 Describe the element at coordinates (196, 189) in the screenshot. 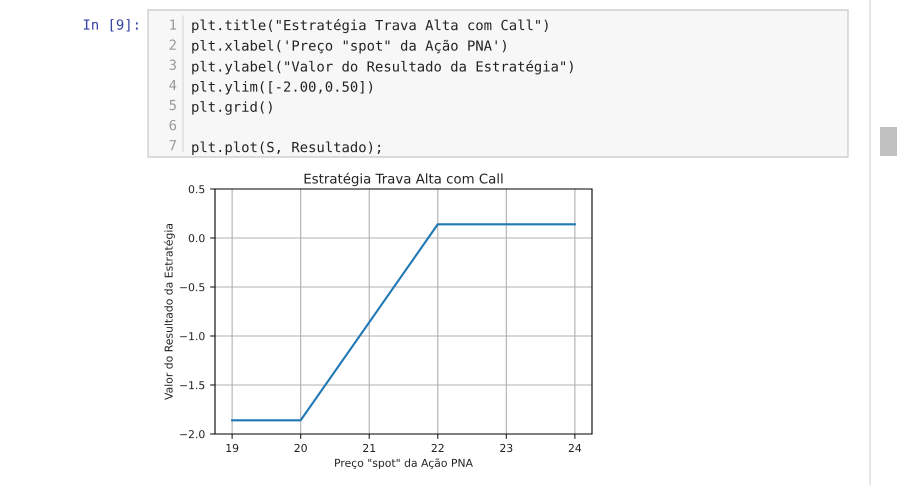

I see `y-tick-label: 0.5` at that location.